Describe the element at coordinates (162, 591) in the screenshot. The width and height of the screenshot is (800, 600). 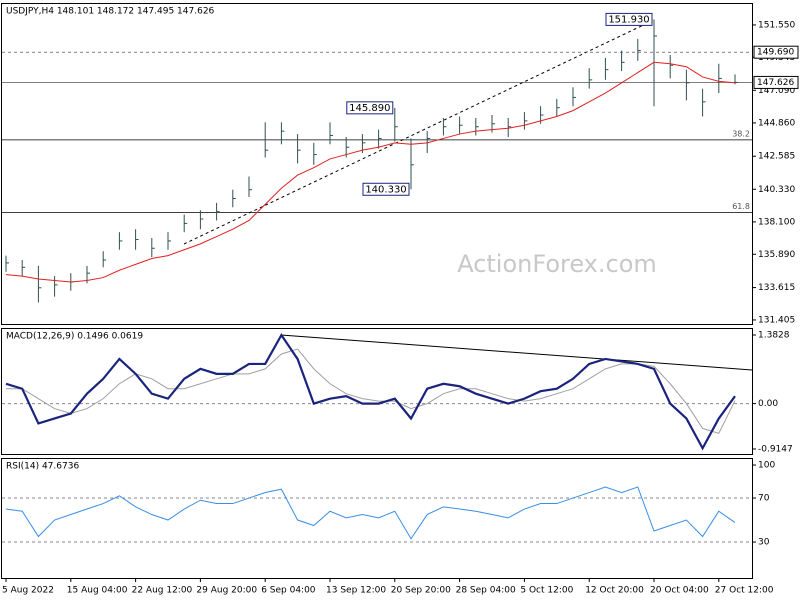
I see `x-tick-label: 22 Aug 12:00` at that location.